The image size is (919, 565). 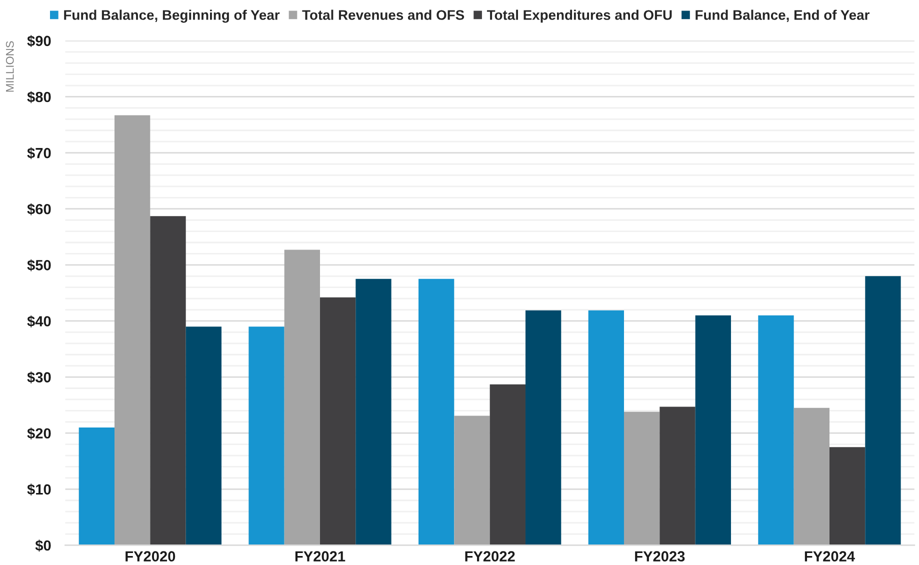 I want to click on y-tick-label: $10, so click(x=39, y=490).